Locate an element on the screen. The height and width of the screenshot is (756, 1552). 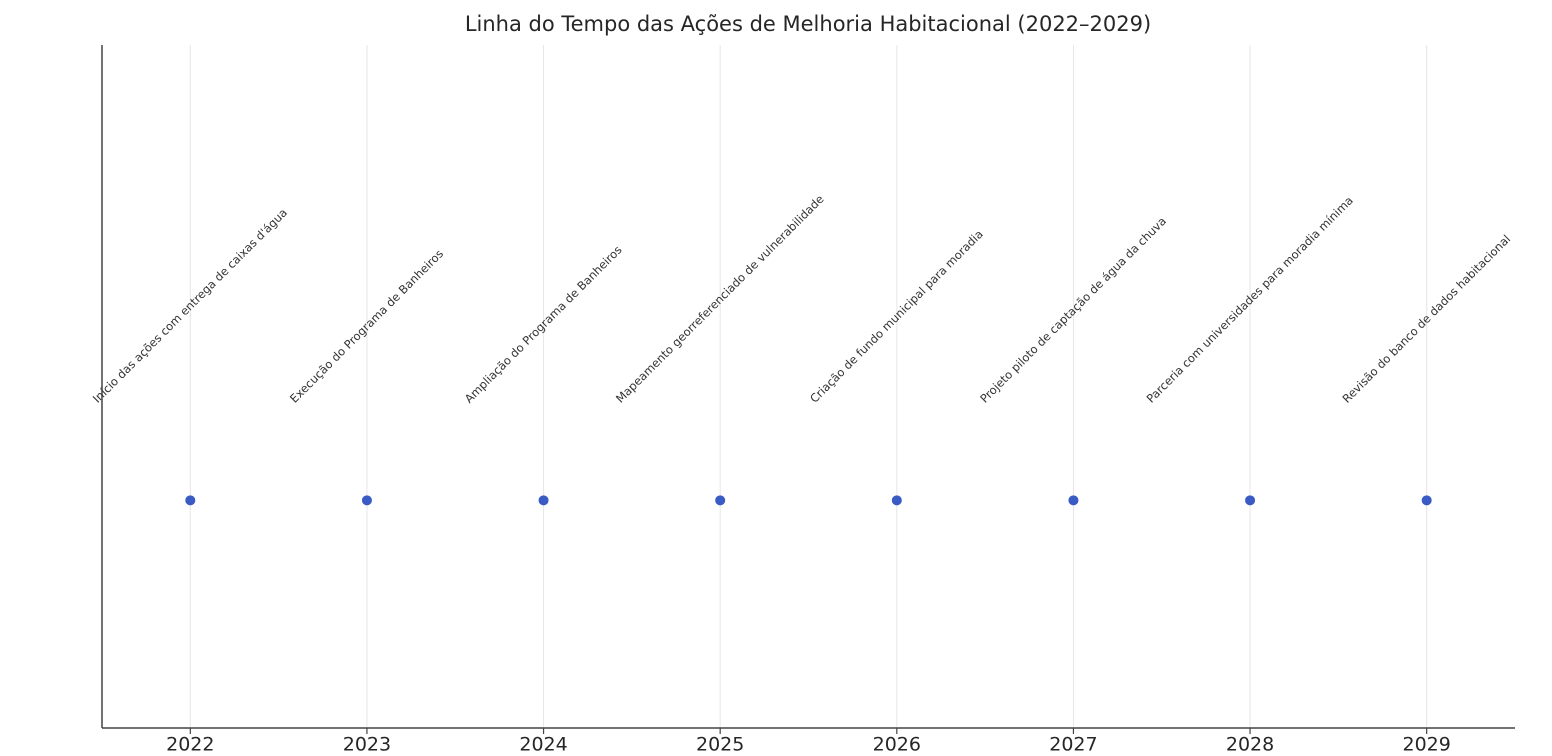
x-tick-label: 2023 is located at coordinates (367, 745).